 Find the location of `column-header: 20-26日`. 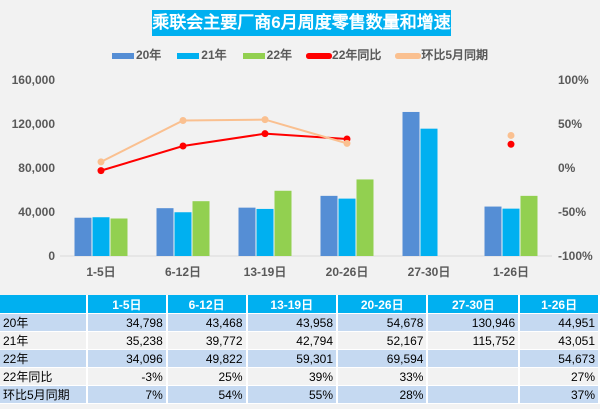

column-header: 20-26日 is located at coordinates (383, 304).